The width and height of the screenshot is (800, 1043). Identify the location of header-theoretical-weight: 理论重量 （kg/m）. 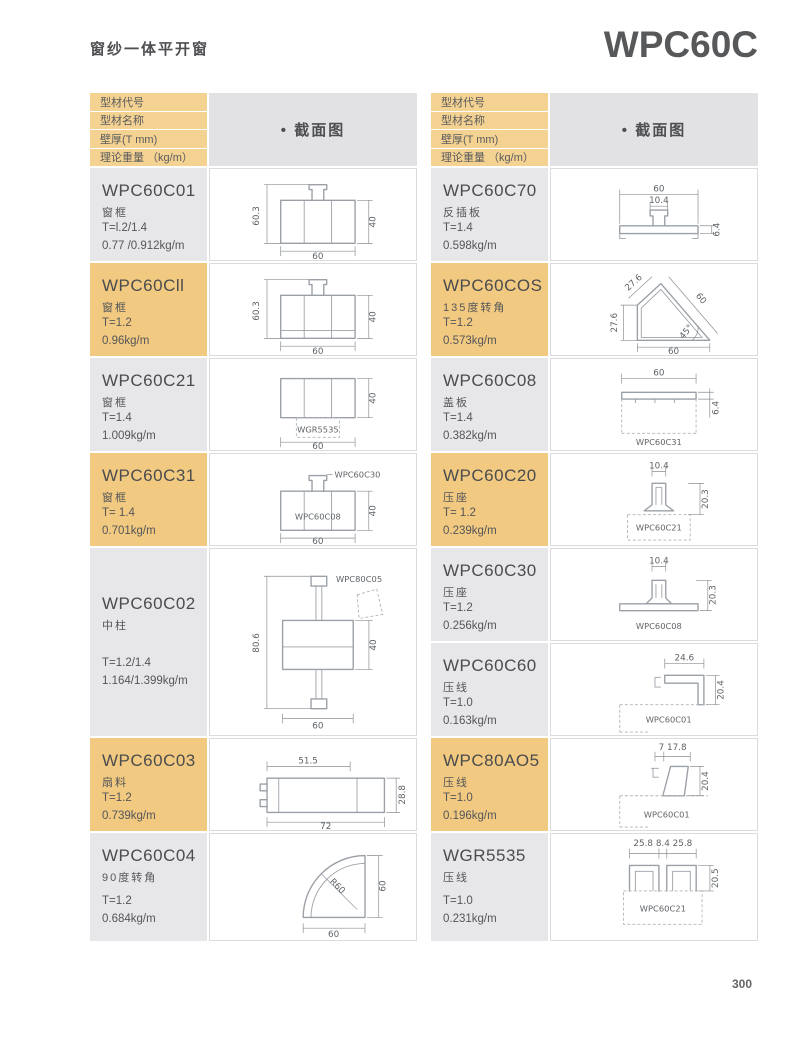
(489, 157).